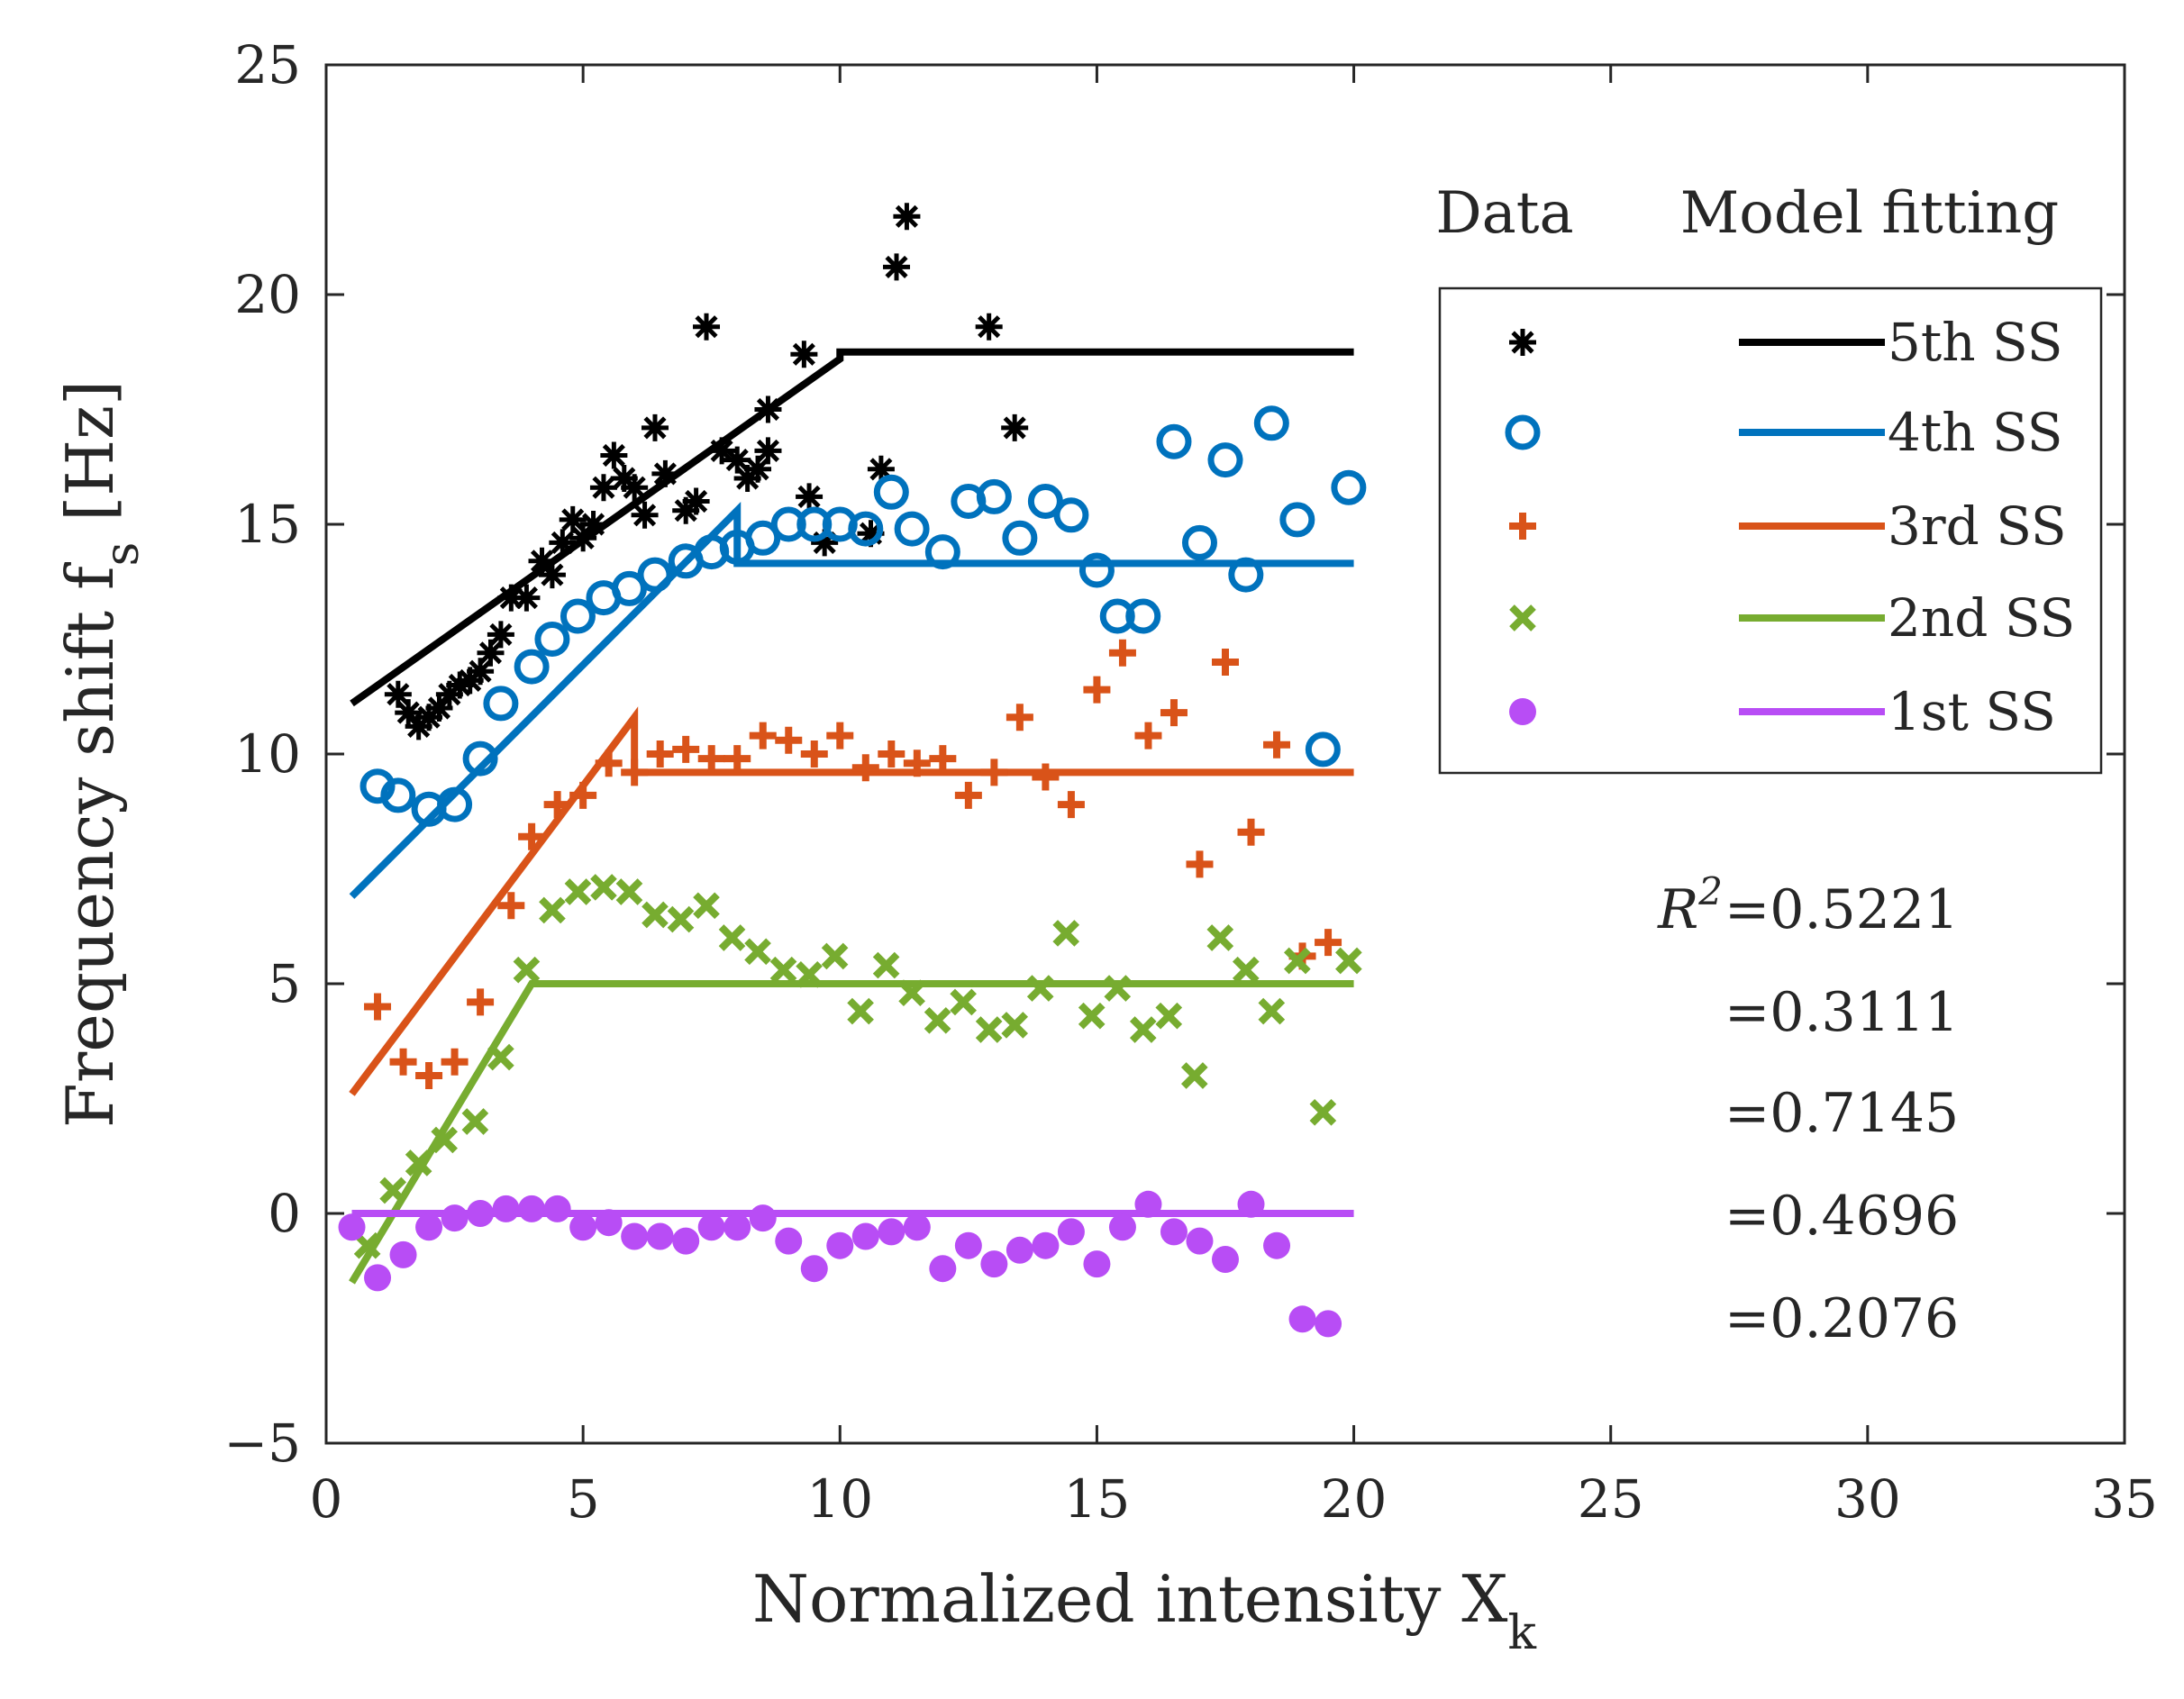  Describe the element at coordinates (1975, 433) in the screenshot. I see `legend-label: 4th SS` at that location.